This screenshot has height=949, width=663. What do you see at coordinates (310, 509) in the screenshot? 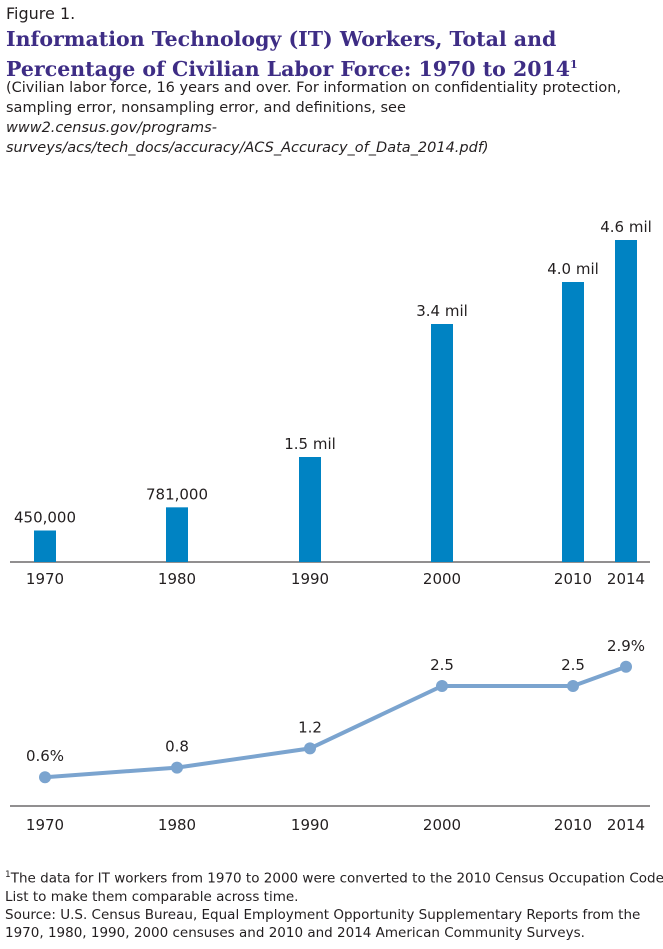
I see `bar-1990` at bounding box center [310, 509].